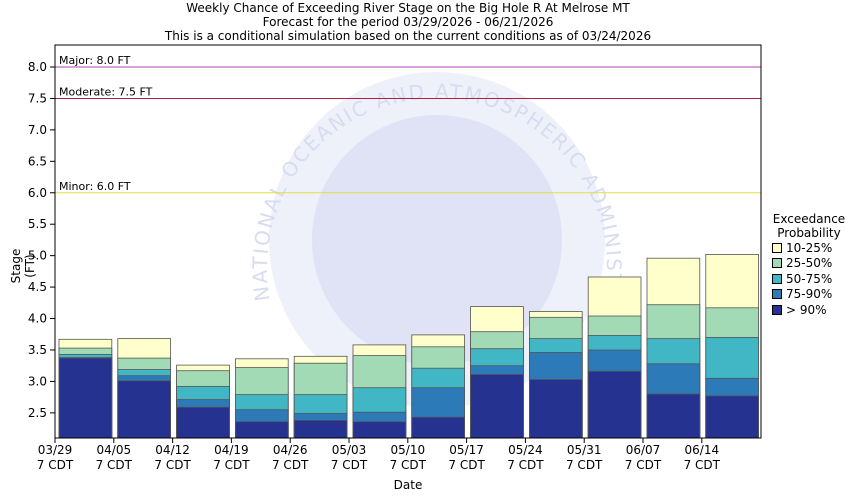 The height and width of the screenshot is (500, 850). I want to click on y-tick-label: 6.5, so click(37, 161).